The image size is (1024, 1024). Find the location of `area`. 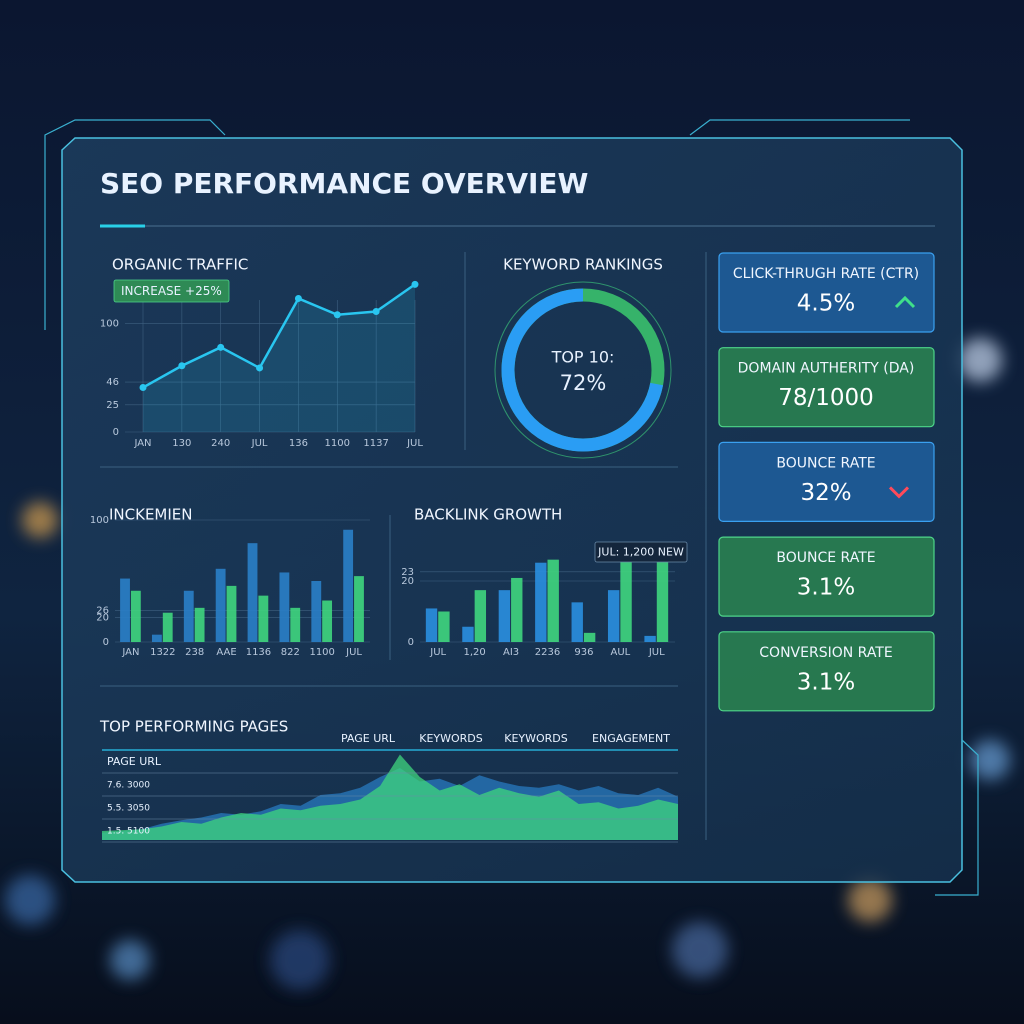

area is located at coordinates (390, 797).